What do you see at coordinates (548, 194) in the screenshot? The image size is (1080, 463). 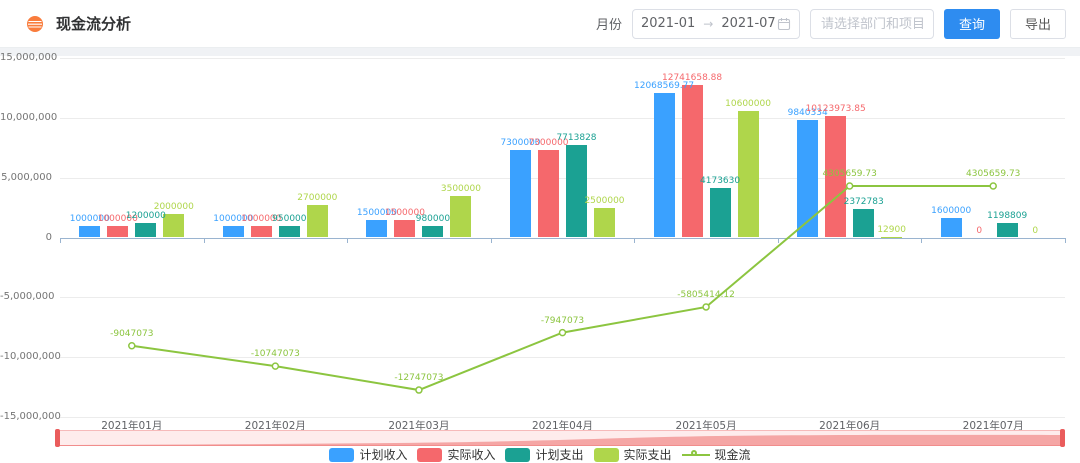 I see `bar-实际收入-3` at bounding box center [548, 194].